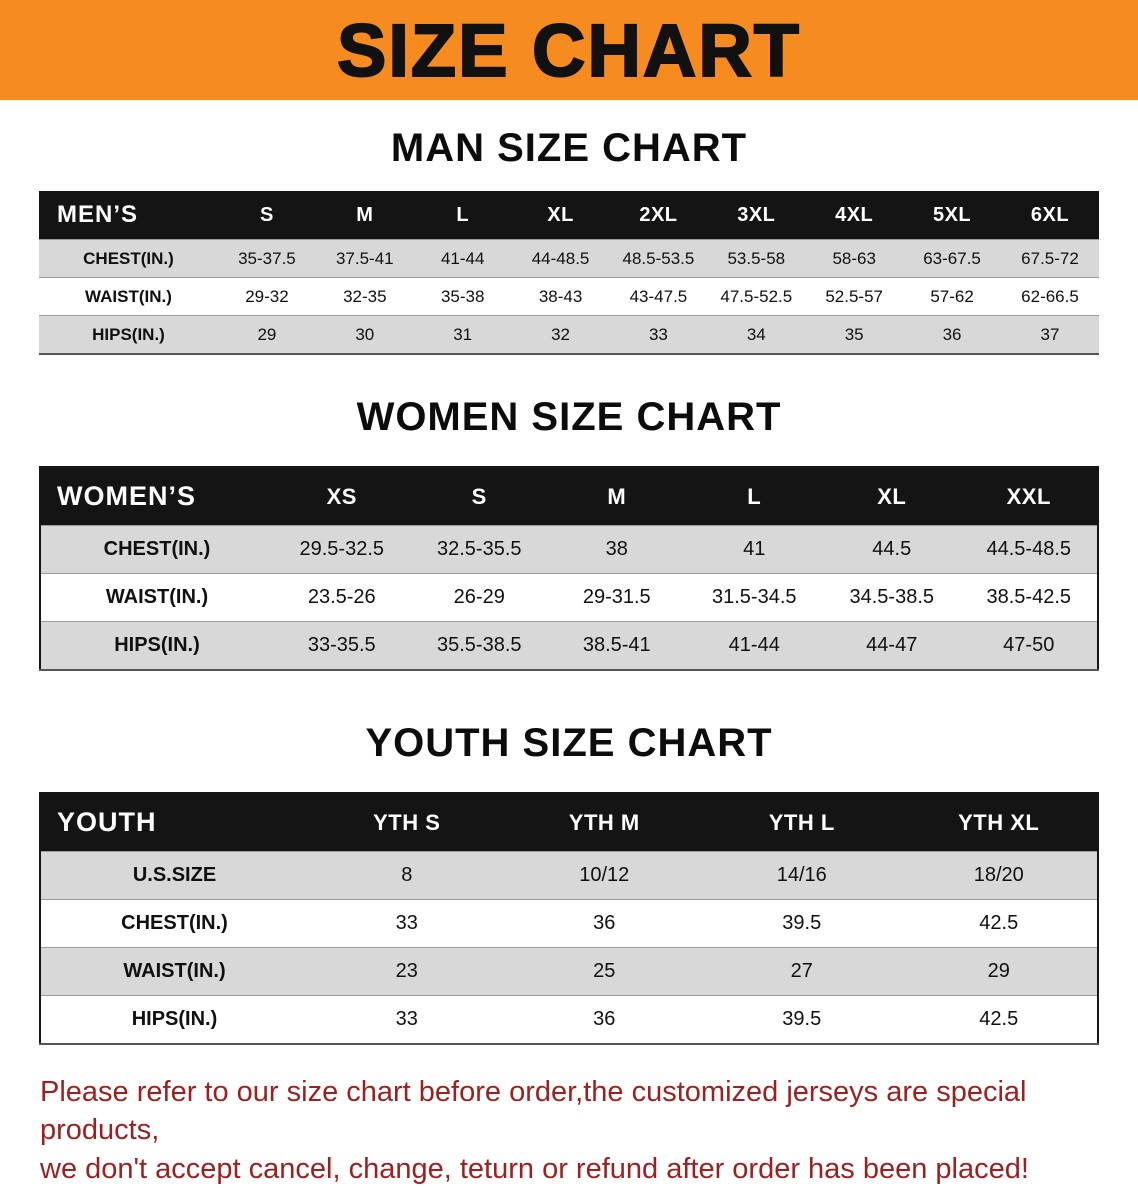  What do you see at coordinates (952, 258) in the screenshot?
I see `size-cell: 63-67.5` at bounding box center [952, 258].